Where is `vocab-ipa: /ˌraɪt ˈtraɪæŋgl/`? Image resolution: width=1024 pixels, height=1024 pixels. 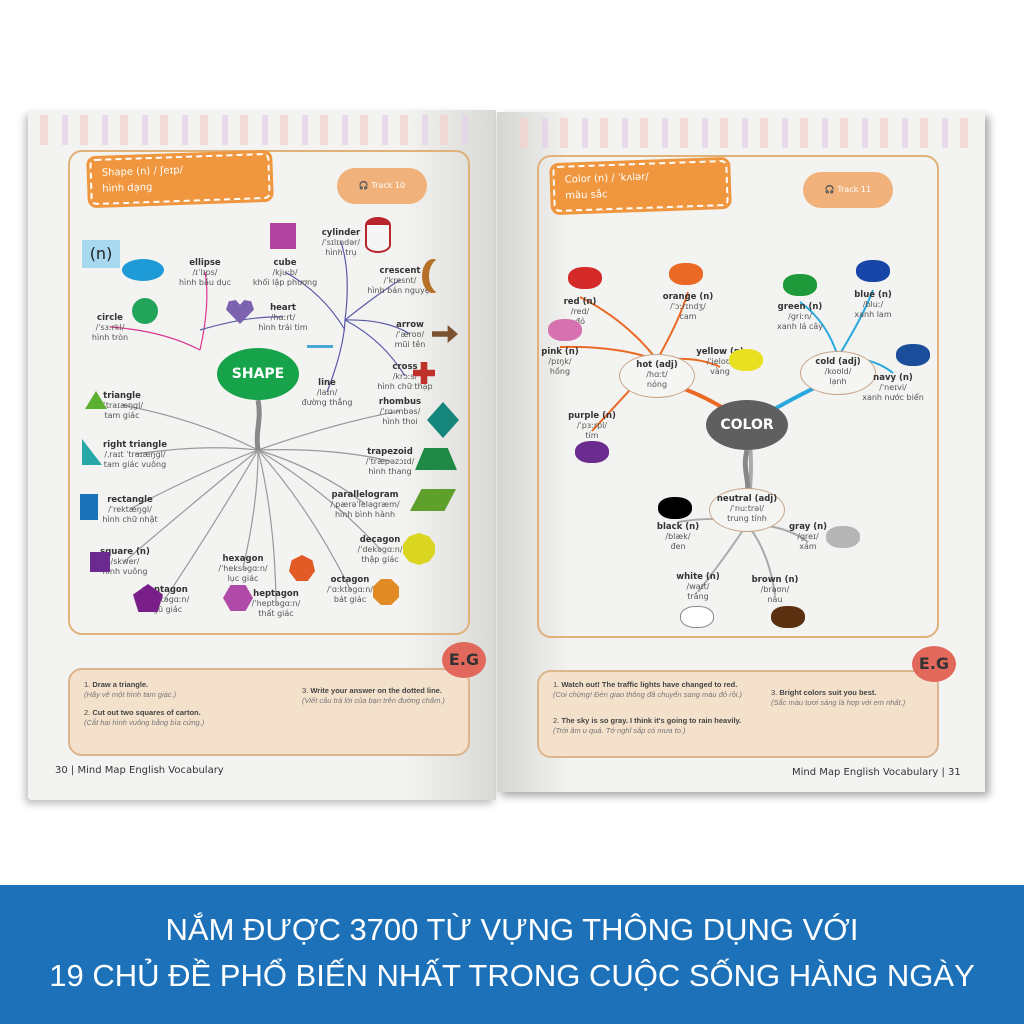 vocab-ipa: /ˌraɪt ˈtraɪæŋgl/ is located at coordinates (135, 454).